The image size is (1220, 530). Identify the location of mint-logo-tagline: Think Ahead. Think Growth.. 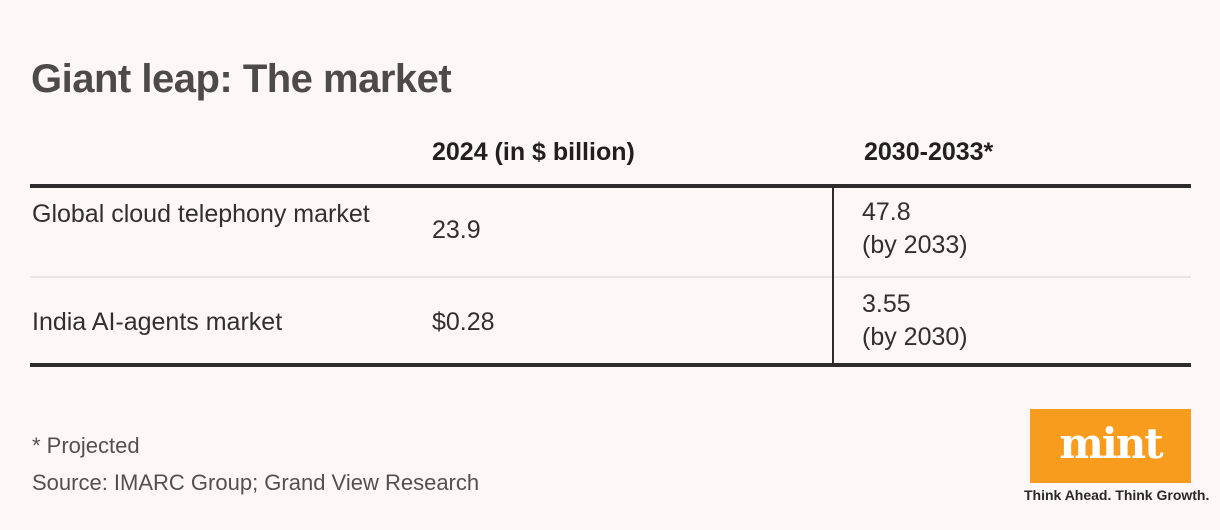
(1117, 495).